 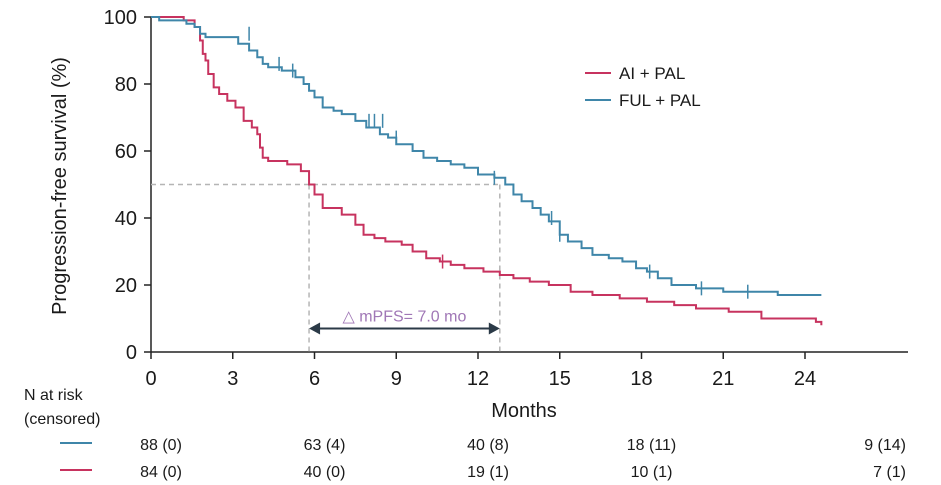 What do you see at coordinates (161, 445) in the screenshot?
I see `risk-cell: 88 (0)` at bounding box center [161, 445].